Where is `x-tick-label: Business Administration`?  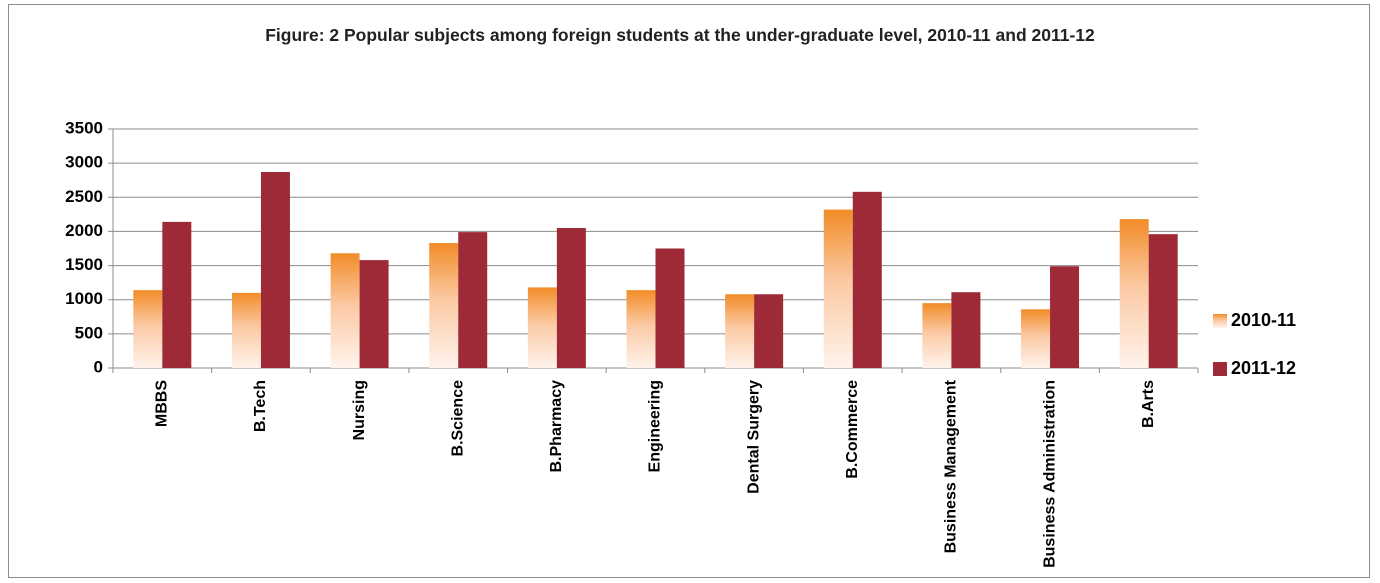
x-tick-label: Business Administration is located at coordinates (1049, 474).